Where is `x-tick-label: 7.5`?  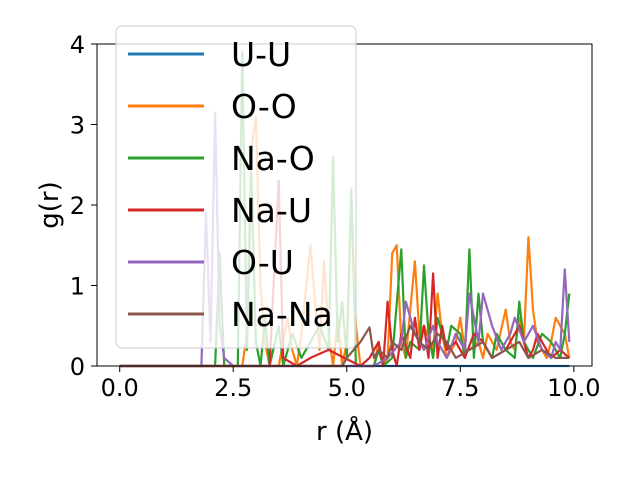 x-tick-label: 7.5 is located at coordinates (460, 388).